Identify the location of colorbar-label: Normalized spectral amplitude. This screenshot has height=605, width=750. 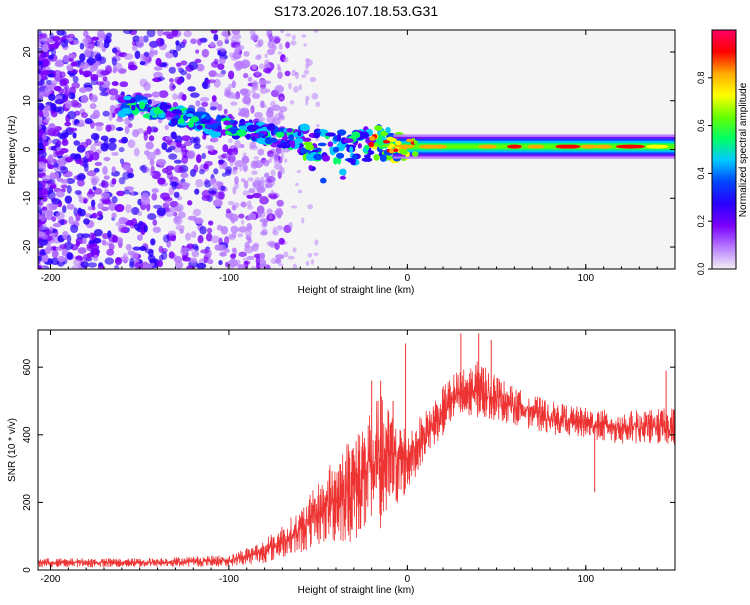
(743, 149).